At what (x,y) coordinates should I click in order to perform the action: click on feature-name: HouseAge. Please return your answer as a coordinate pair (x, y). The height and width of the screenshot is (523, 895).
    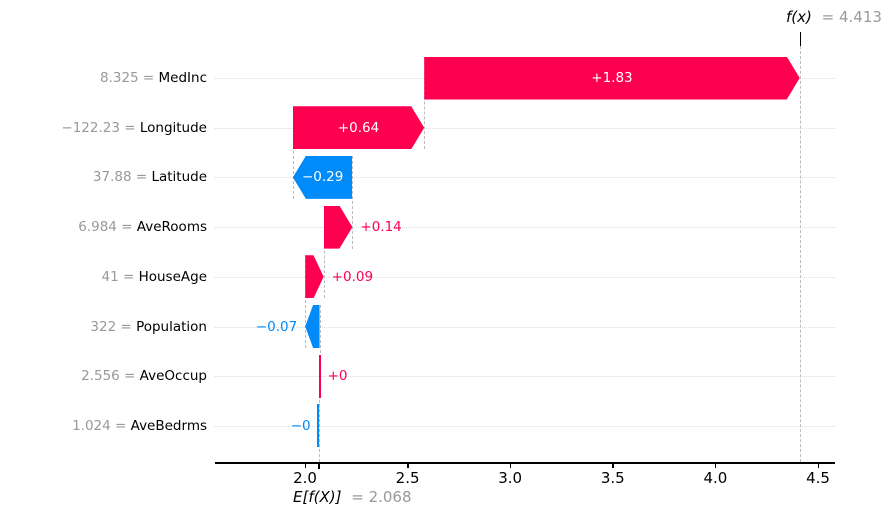
    Looking at the image, I should click on (172, 276).